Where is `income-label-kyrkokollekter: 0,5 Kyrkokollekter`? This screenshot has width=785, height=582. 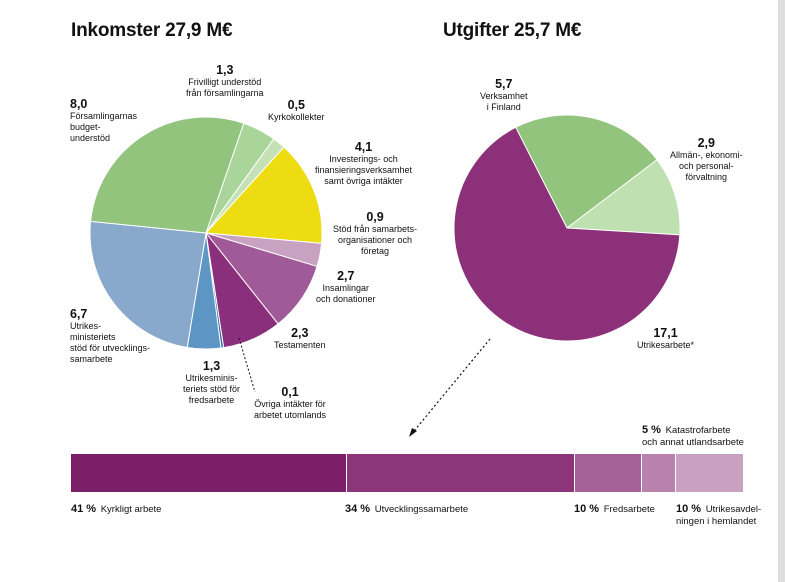 income-label-kyrkokollekter: 0,5 Kyrkokollekter is located at coordinates (296, 110).